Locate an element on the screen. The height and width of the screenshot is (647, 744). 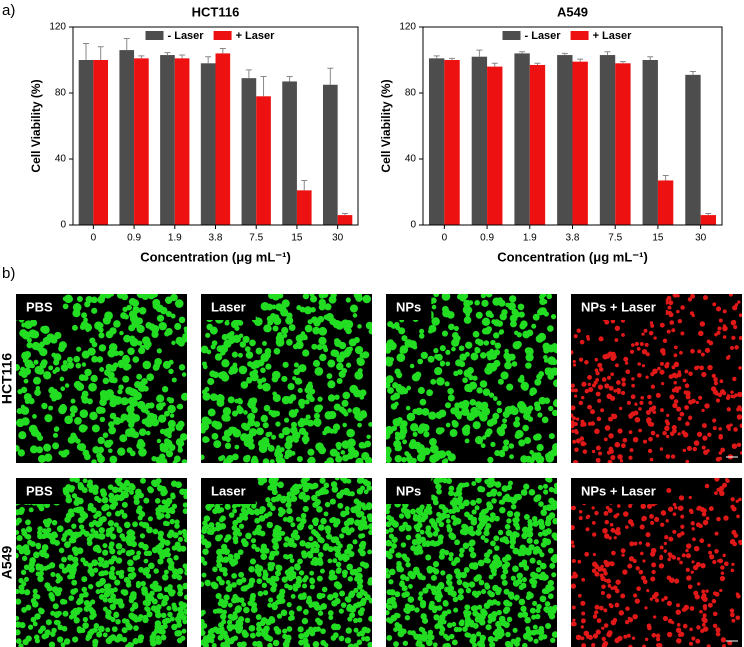
bar is located at coordinates (141, 141).